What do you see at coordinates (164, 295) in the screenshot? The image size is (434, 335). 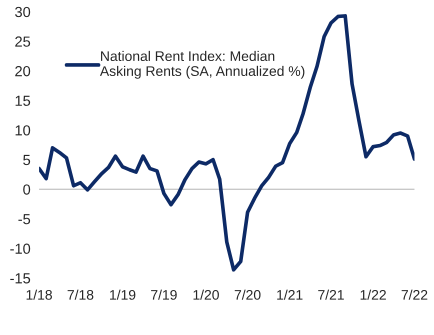 I see `x-tick-label: 7/19` at bounding box center [164, 295].